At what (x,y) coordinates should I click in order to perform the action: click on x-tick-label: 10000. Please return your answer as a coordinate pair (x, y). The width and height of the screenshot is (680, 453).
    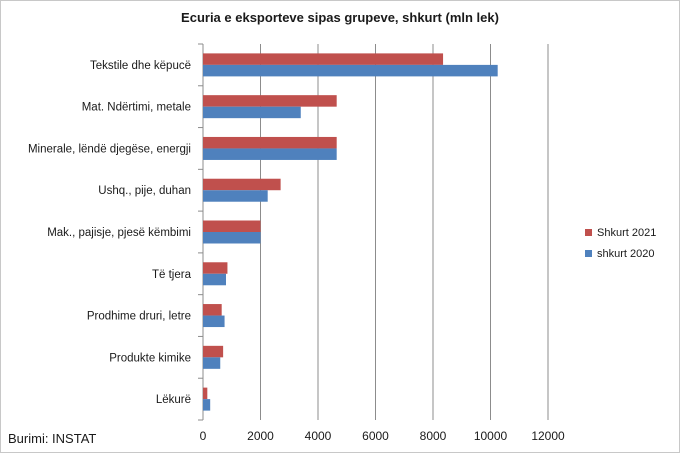
    Looking at the image, I should click on (491, 436).